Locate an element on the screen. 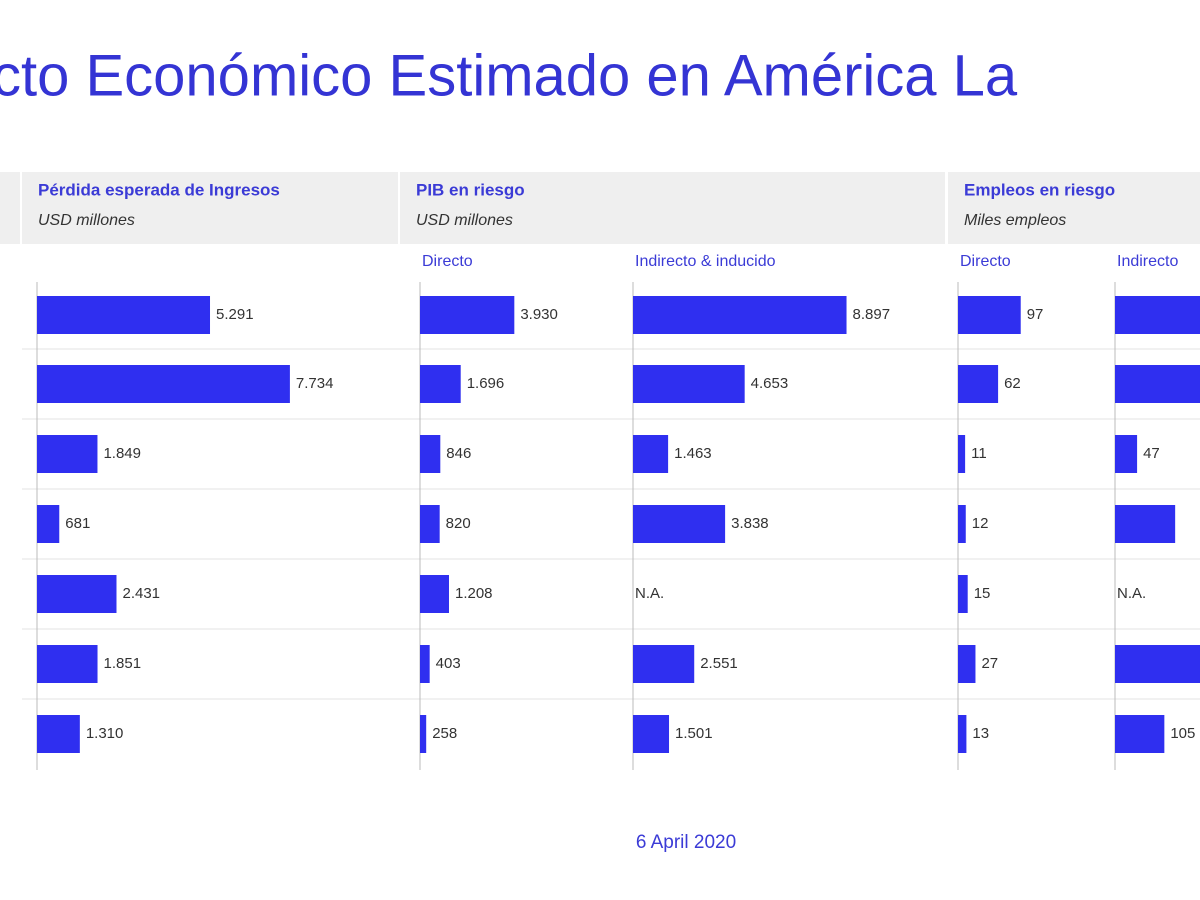 The image size is (1200, 900). date: 6 April 2020 is located at coordinates (686, 842).